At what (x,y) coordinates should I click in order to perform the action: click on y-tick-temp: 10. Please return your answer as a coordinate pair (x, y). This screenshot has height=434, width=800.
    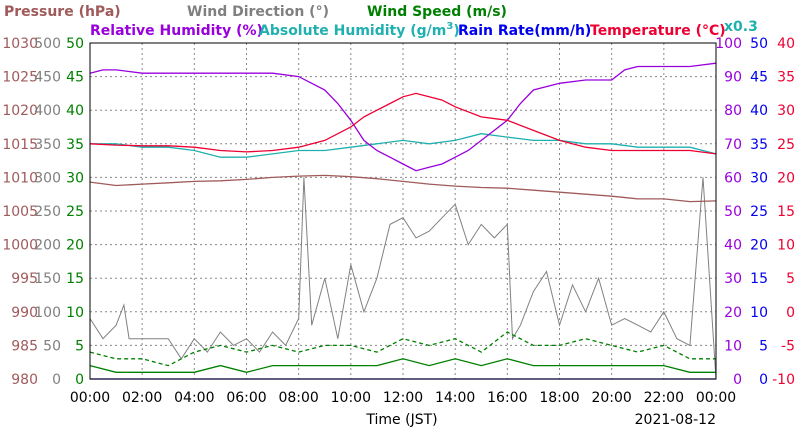
    Looking at the image, I should click on (786, 246).